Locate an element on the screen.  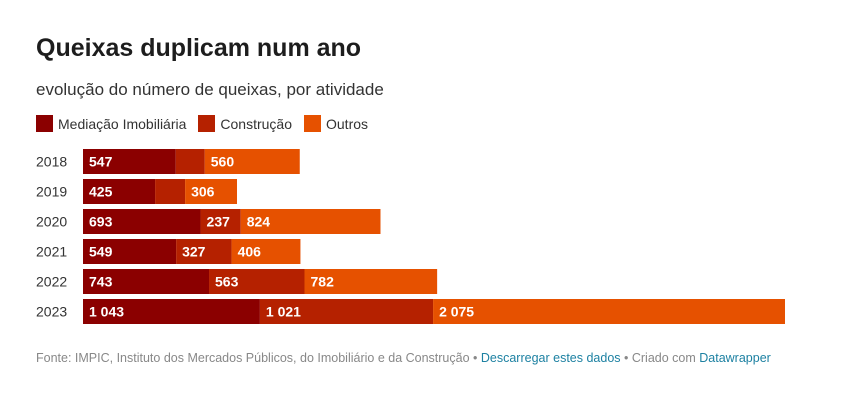
data-label: 563 is located at coordinates (227, 282).